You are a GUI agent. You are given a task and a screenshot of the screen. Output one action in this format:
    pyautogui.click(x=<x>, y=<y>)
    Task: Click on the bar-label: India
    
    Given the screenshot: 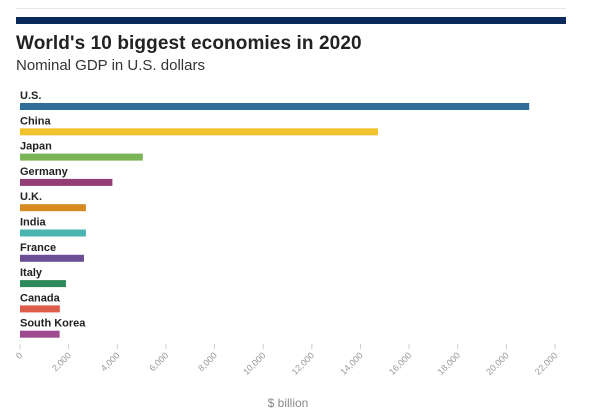 What is the action you would take?
    pyautogui.click(x=33, y=223)
    